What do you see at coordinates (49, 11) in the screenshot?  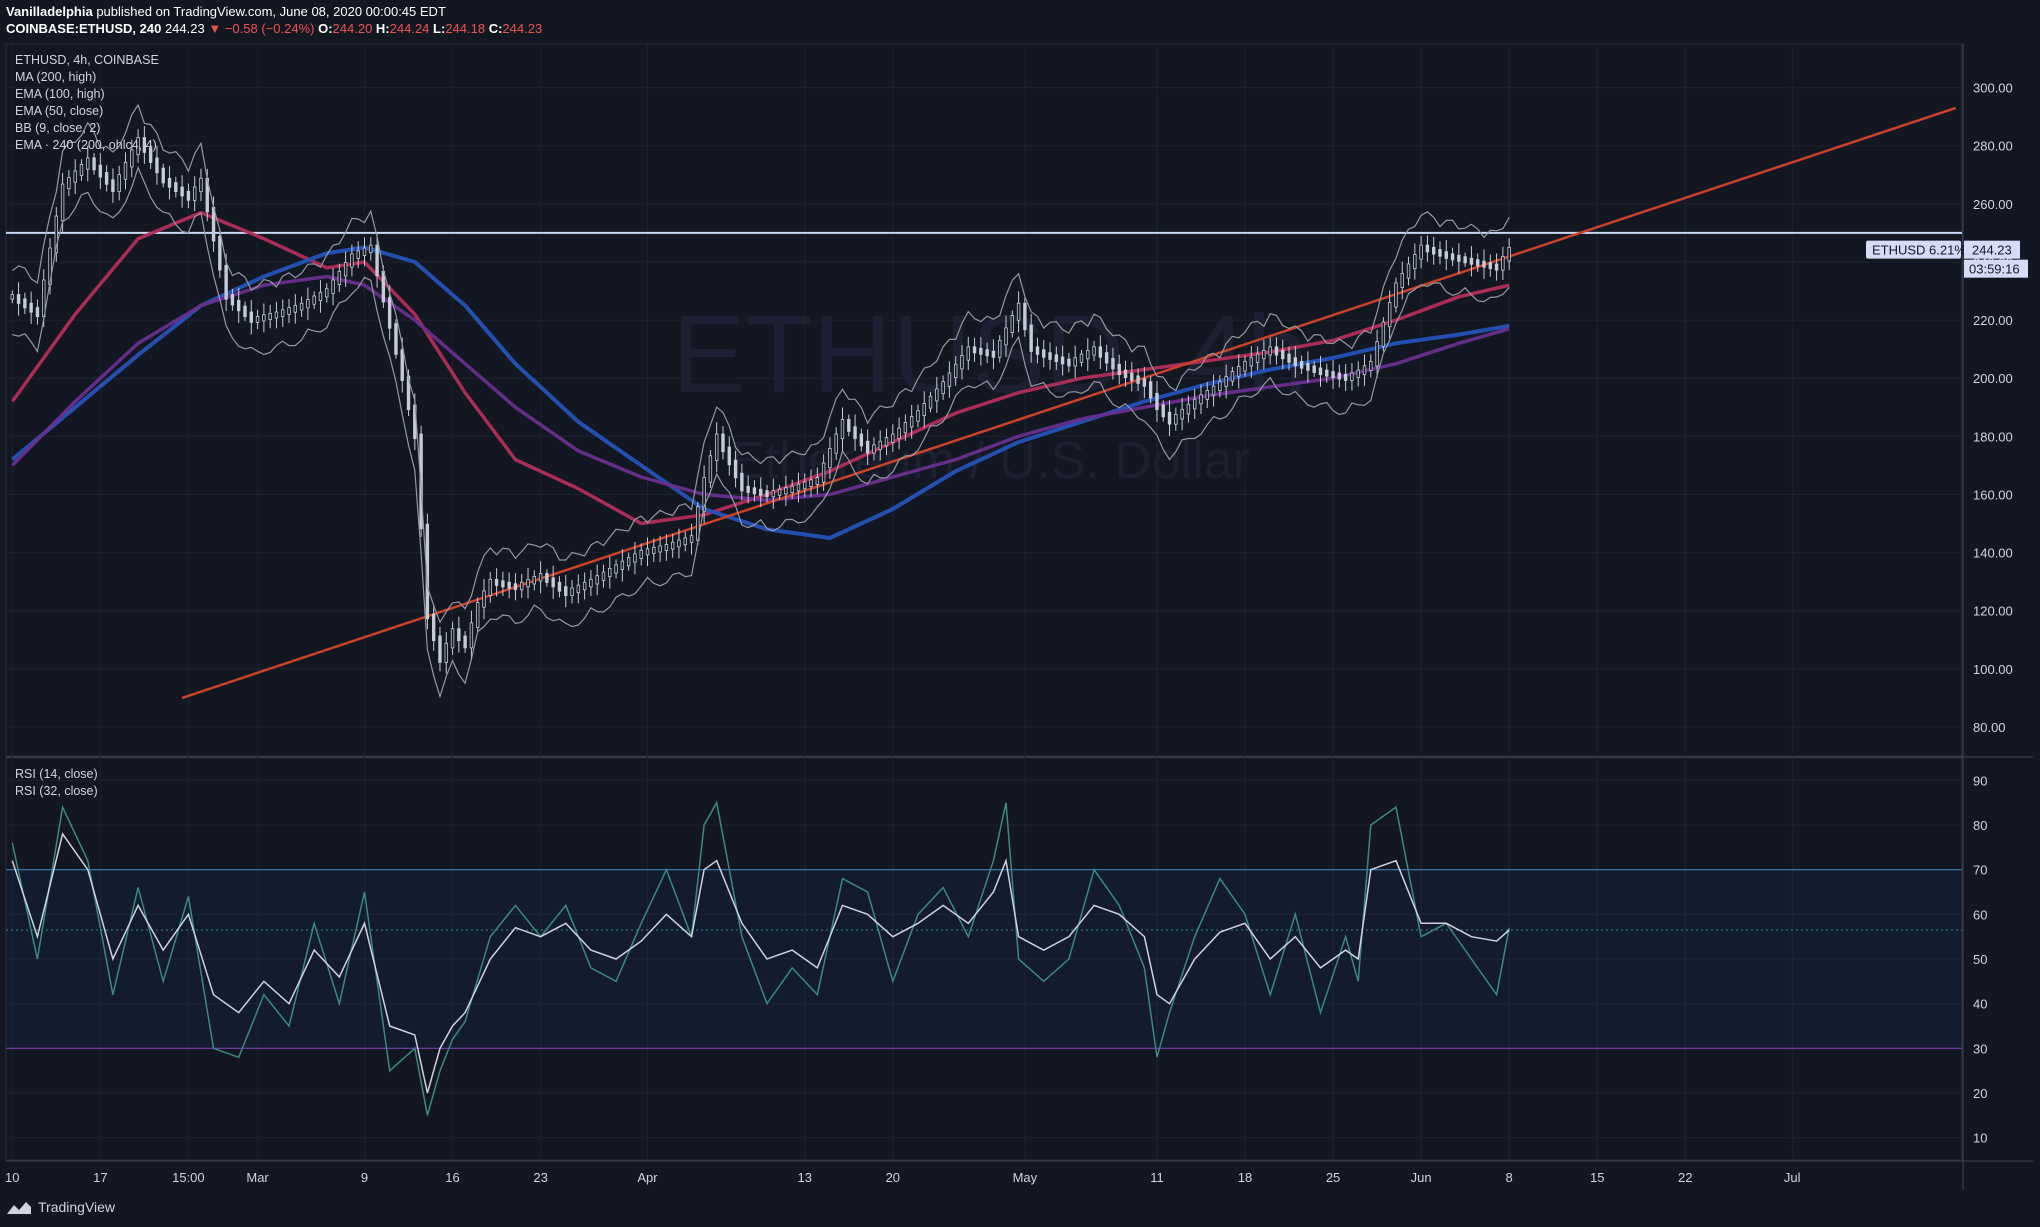 I see `author-name: Vanilladelphia` at bounding box center [49, 11].